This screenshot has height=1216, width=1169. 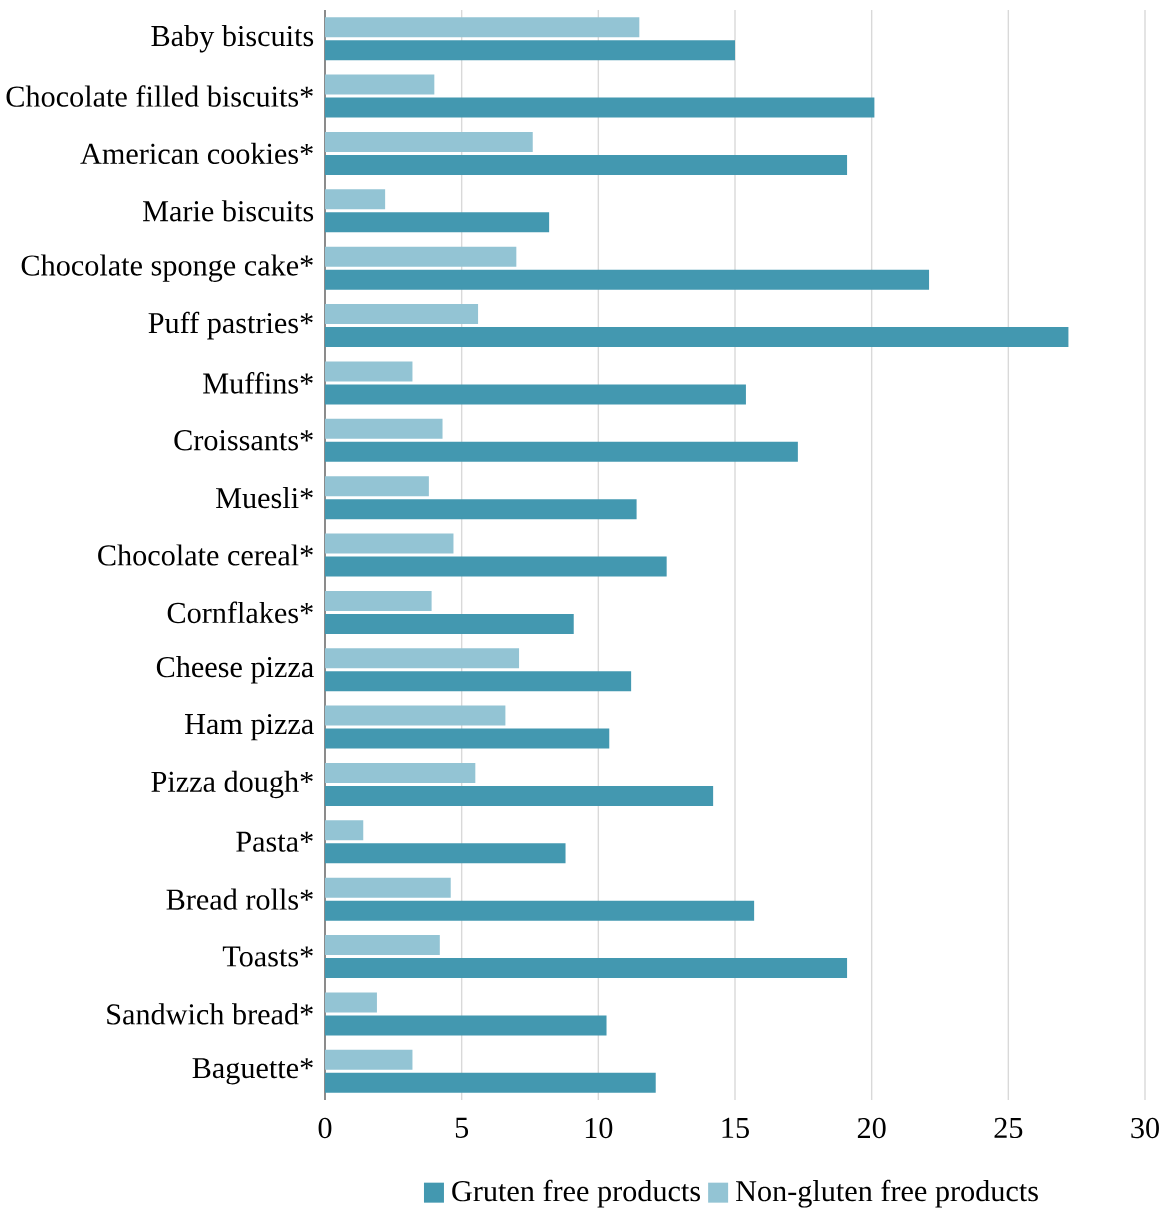 What do you see at coordinates (167, 268) in the screenshot?
I see `y-tick-label: Chocolate sponge cake*` at bounding box center [167, 268].